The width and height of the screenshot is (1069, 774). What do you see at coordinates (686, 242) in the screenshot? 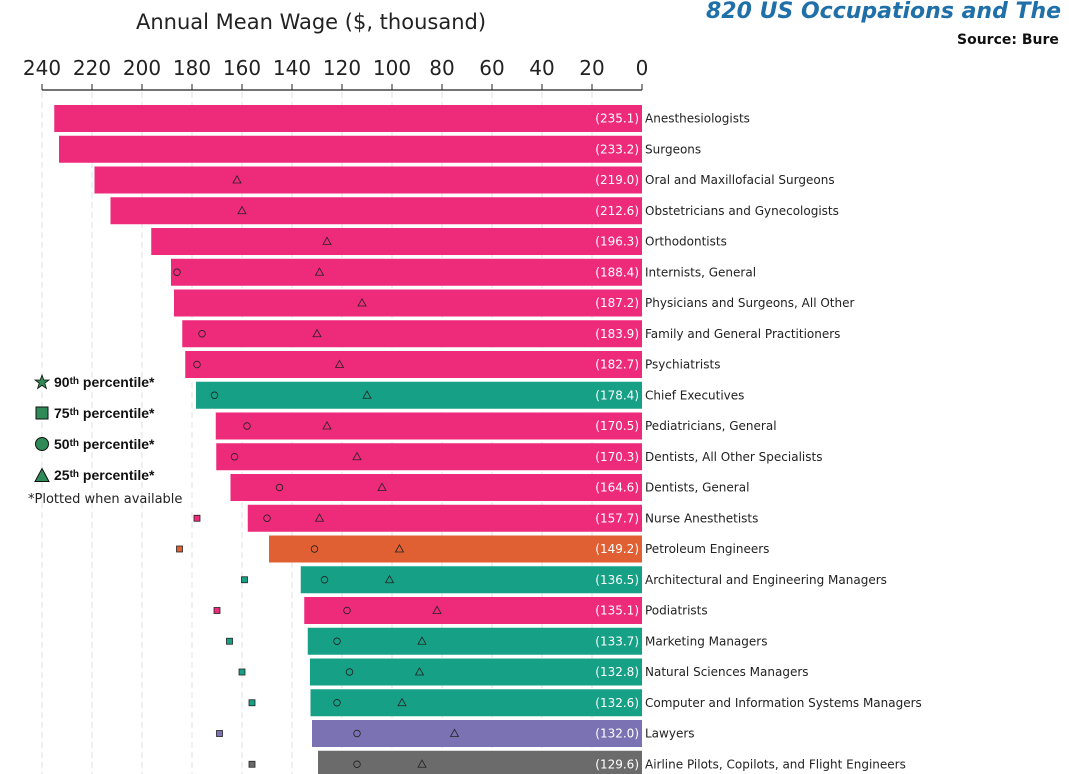
I see `category-label: Orthodontists` at bounding box center [686, 242].